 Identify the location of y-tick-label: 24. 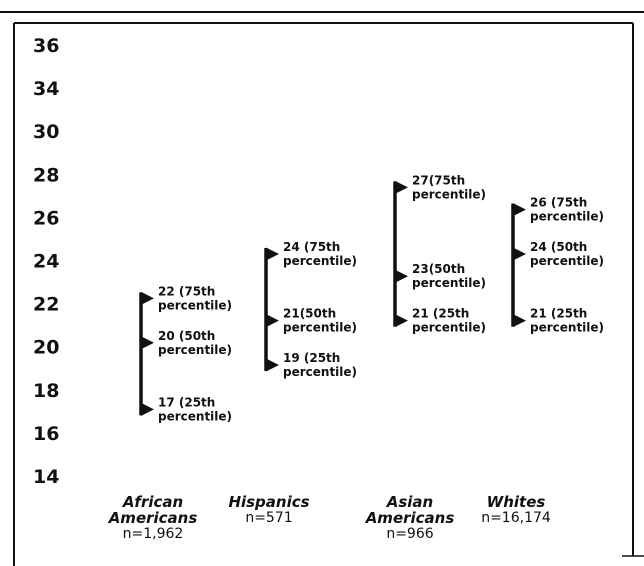
(46, 262).